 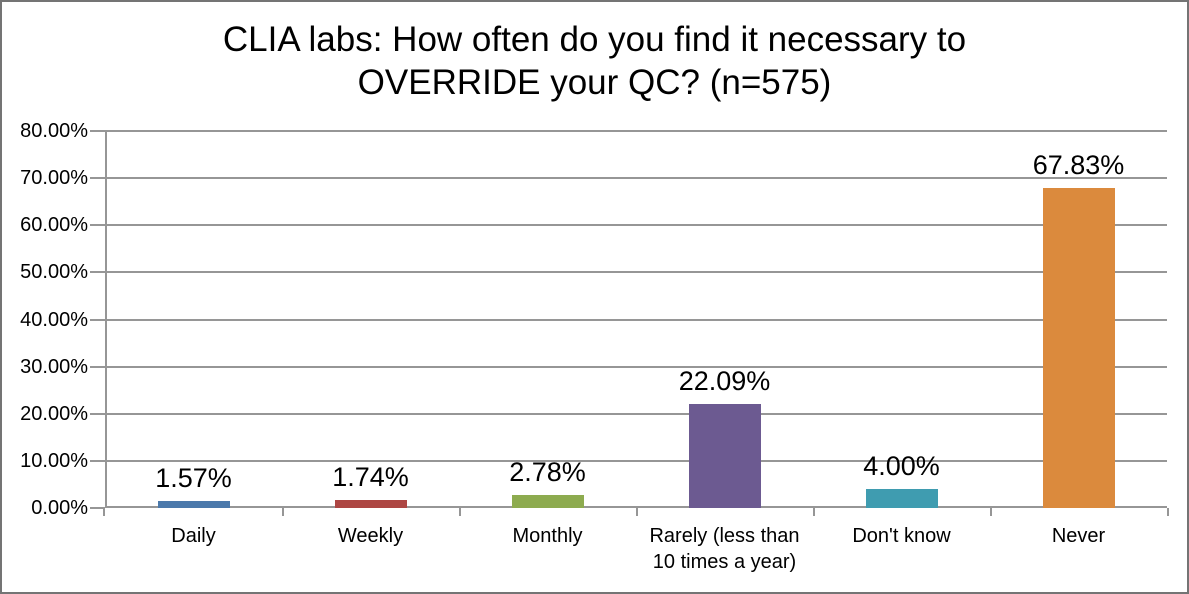 What do you see at coordinates (594, 82) in the screenshot?
I see `chart-title-line-2: OVERRIDE your QC? (n=575)` at bounding box center [594, 82].